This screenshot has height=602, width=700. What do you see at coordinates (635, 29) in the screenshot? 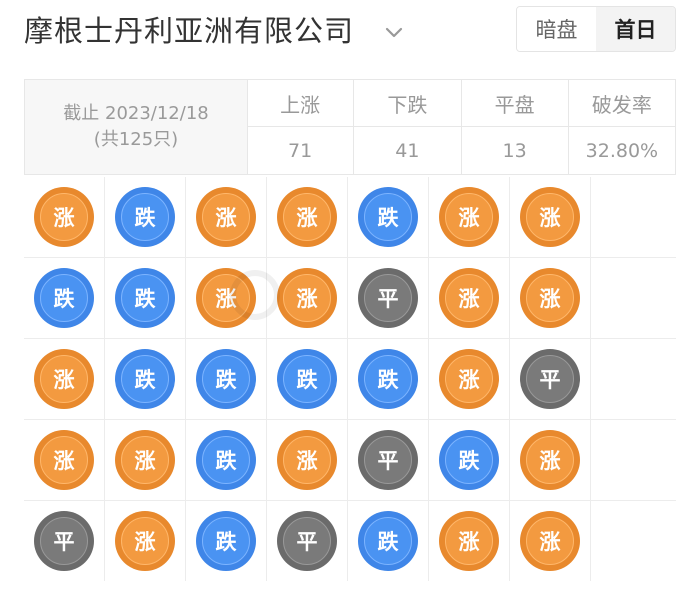
I see `tab-first-day: 首日` at bounding box center [635, 29].